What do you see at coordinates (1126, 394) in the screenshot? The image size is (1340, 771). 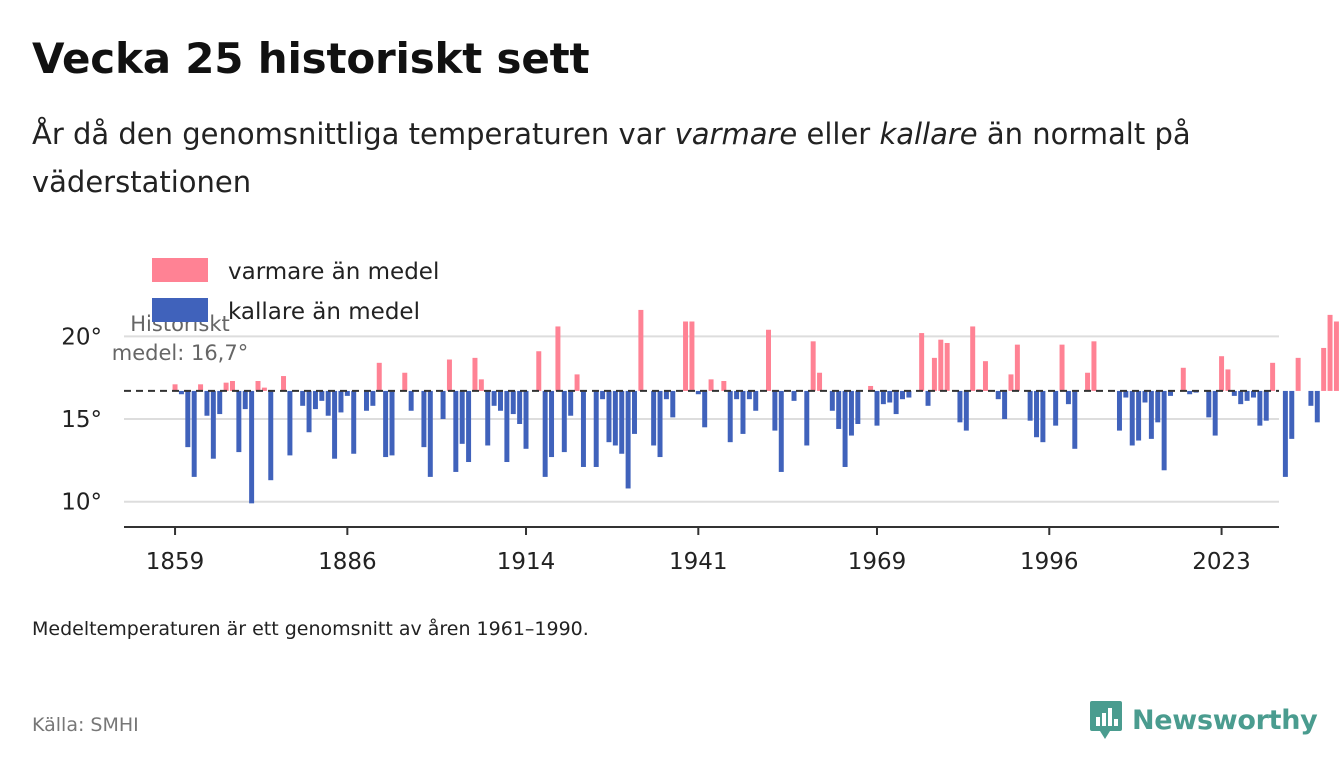 I see `bar-2008` at bounding box center [1126, 394].